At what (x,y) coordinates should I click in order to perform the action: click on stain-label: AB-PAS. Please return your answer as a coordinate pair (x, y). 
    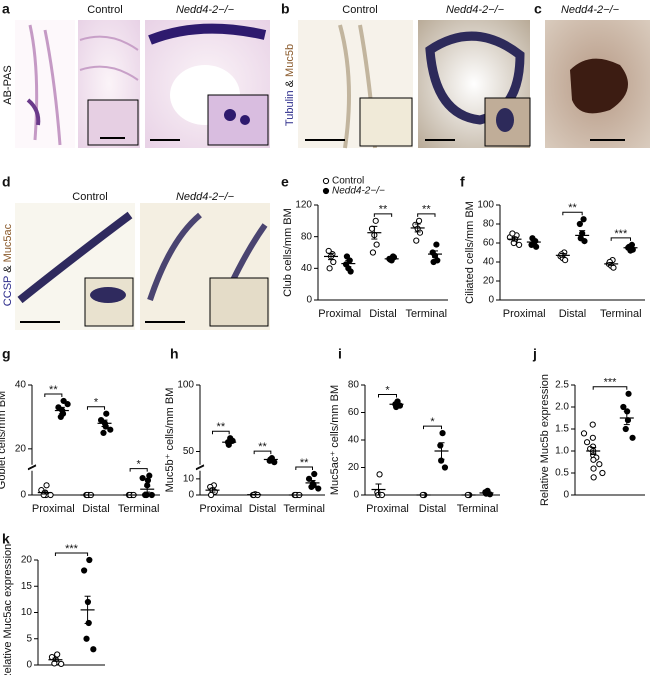
    Looking at the image, I should click on (8, 85).